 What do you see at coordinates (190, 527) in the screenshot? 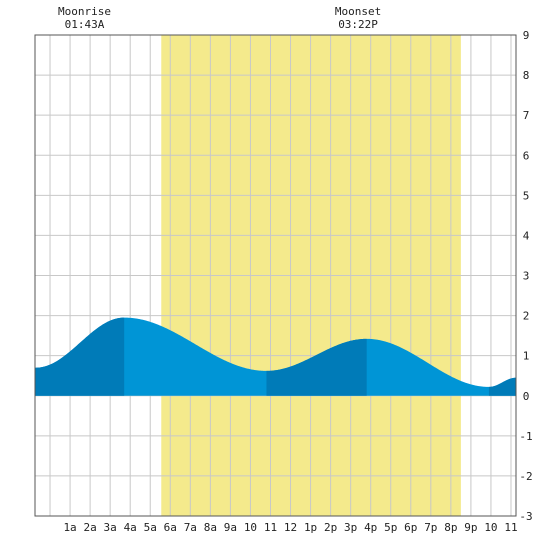
I see `x-tick-label: 7a` at bounding box center [190, 527].